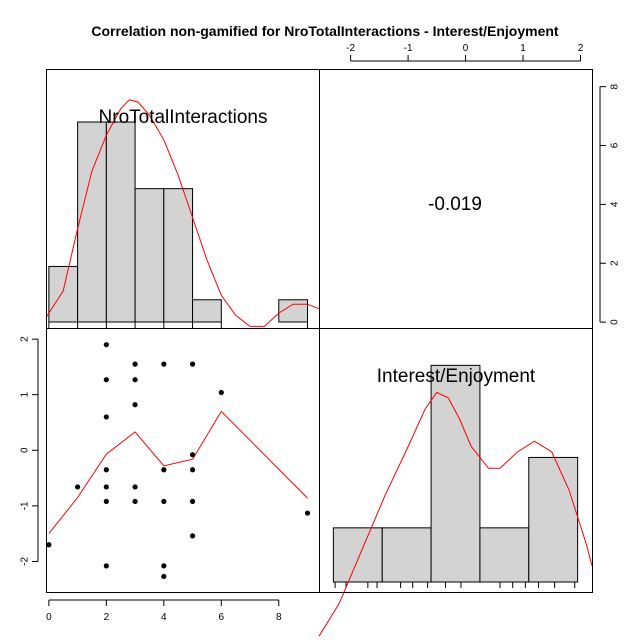 The height and width of the screenshot is (640, 640). Describe the element at coordinates (408, 48) in the screenshot. I see `tick-label-top: -1` at that location.